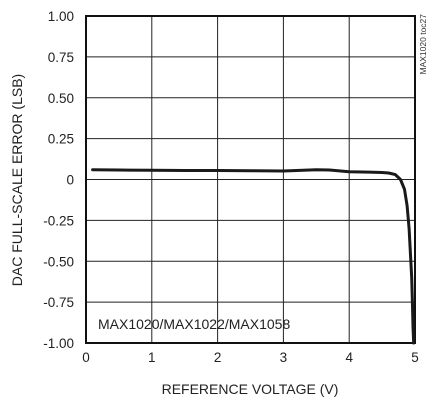 This screenshot has height=400, width=441. What do you see at coordinates (70, 180) in the screenshot?
I see `y-tick-label: 0` at bounding box center [70, 180].